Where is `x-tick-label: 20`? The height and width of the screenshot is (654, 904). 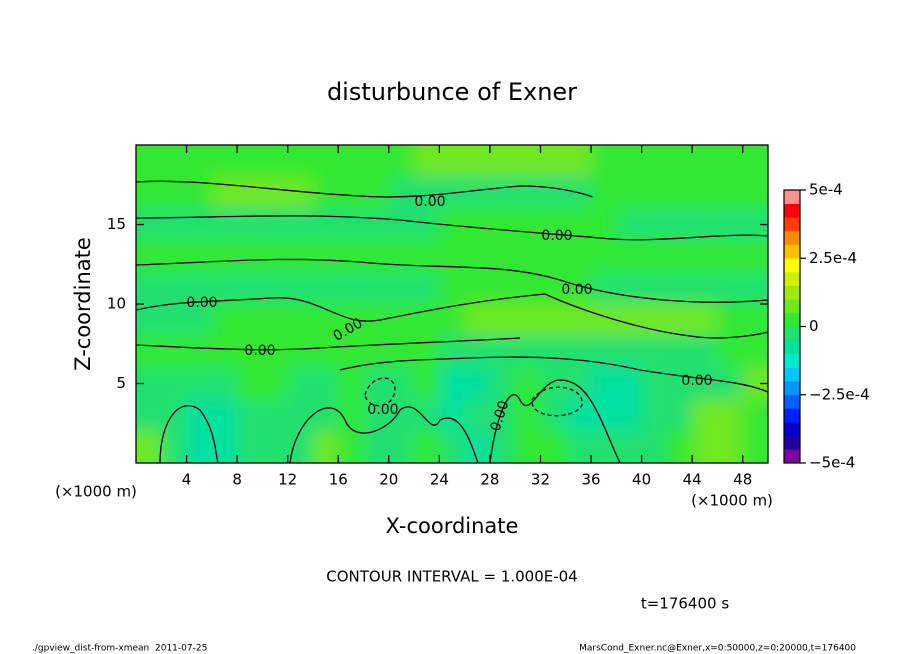
x-tick-label: 20 is located at coordinates (388, 480).